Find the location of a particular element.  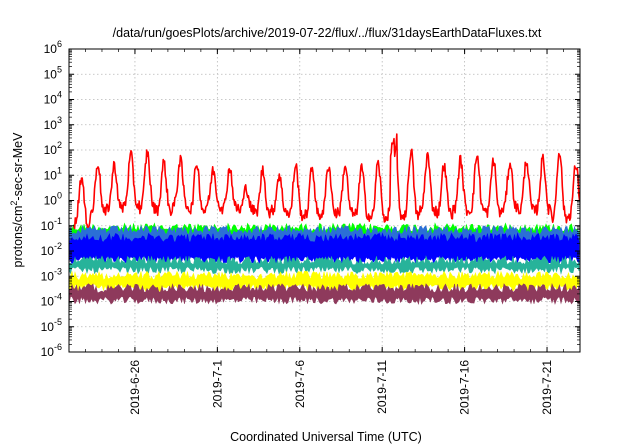

y-axis-label: protons/cm2-sec-sr-MeV is located at coordinates (17, 200).